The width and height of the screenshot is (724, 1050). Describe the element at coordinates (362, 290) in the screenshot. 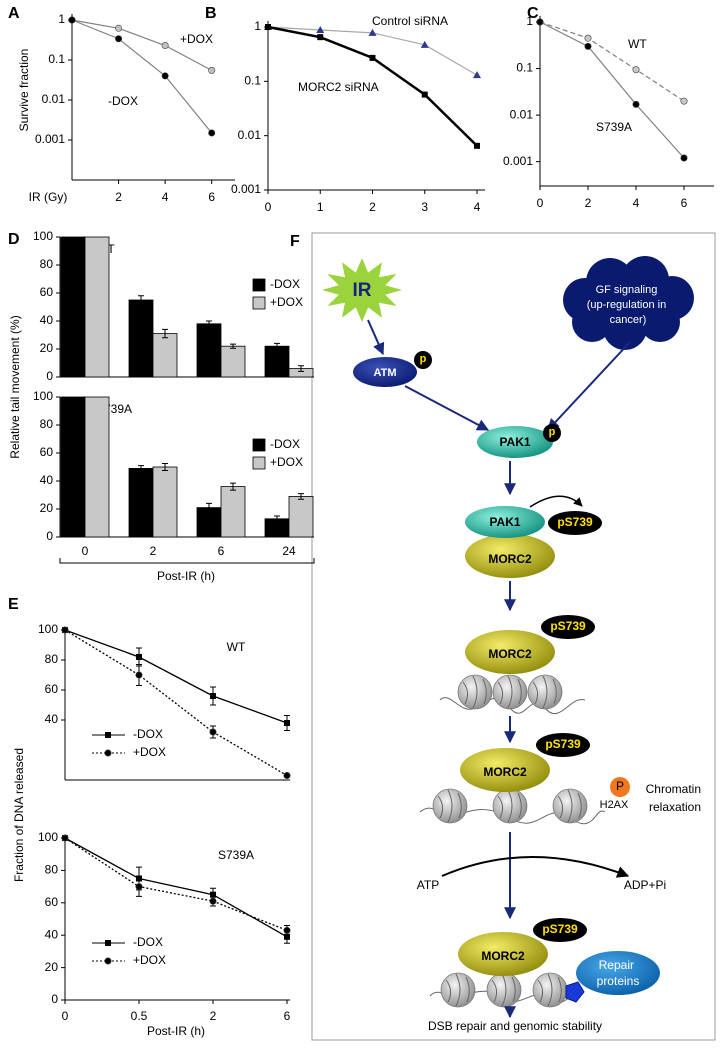

I see `node-label: IR` at that location.